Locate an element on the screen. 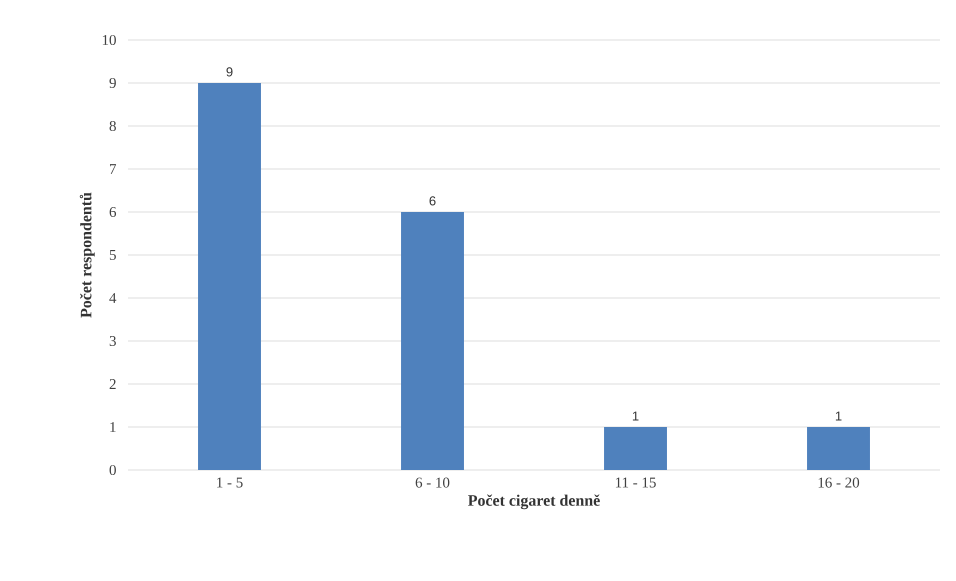  y-tick-label: 6 is located at coordinates (113, 212).